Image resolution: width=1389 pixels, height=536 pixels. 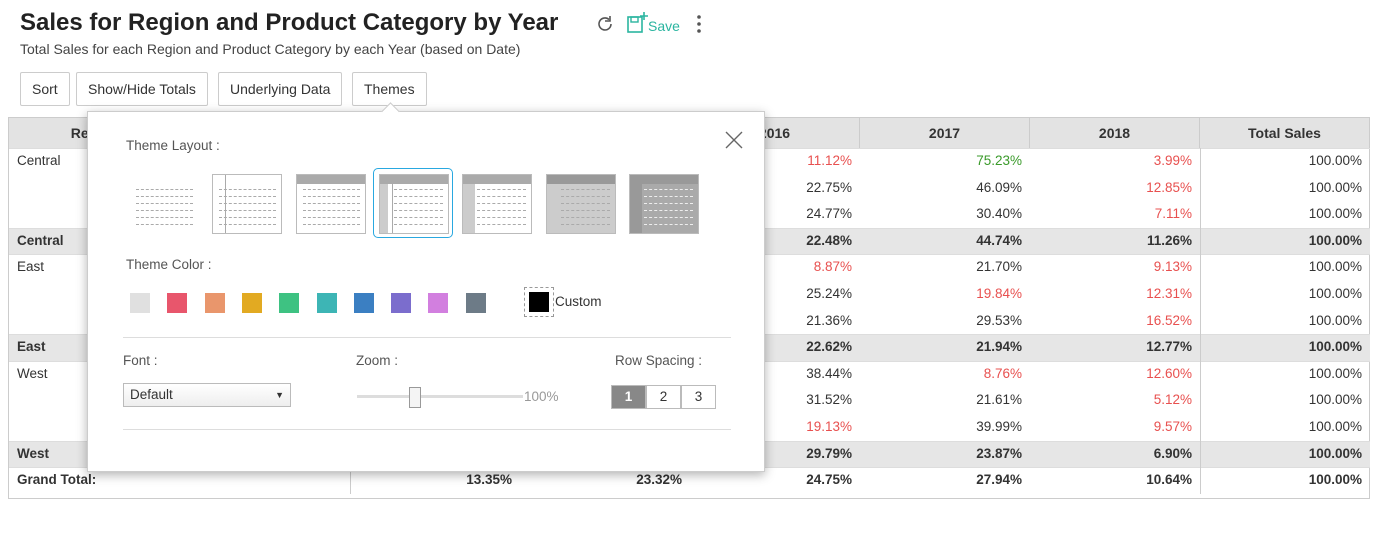 What do you see at coordinates (999, 400) in the screenshot?
I see `value-cell: 21.61%` at bounding box center [999, 400].